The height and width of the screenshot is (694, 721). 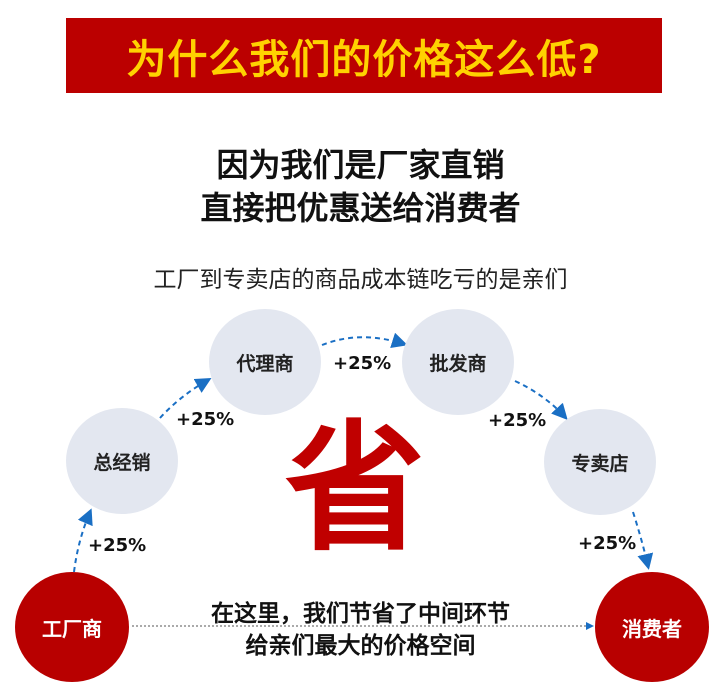 I want to click on arrow-factory-to-distributor, so click(x=83, y=540).